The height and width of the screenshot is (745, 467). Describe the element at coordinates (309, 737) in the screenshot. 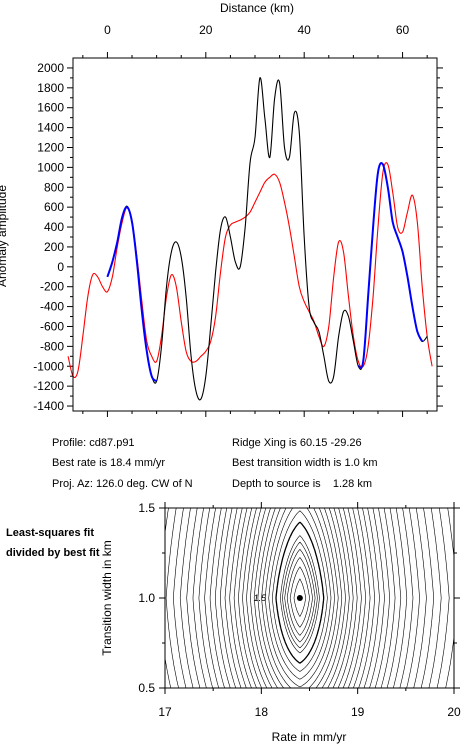

I see `contour-x-axis-title: Rate in mm/yr` at that location.